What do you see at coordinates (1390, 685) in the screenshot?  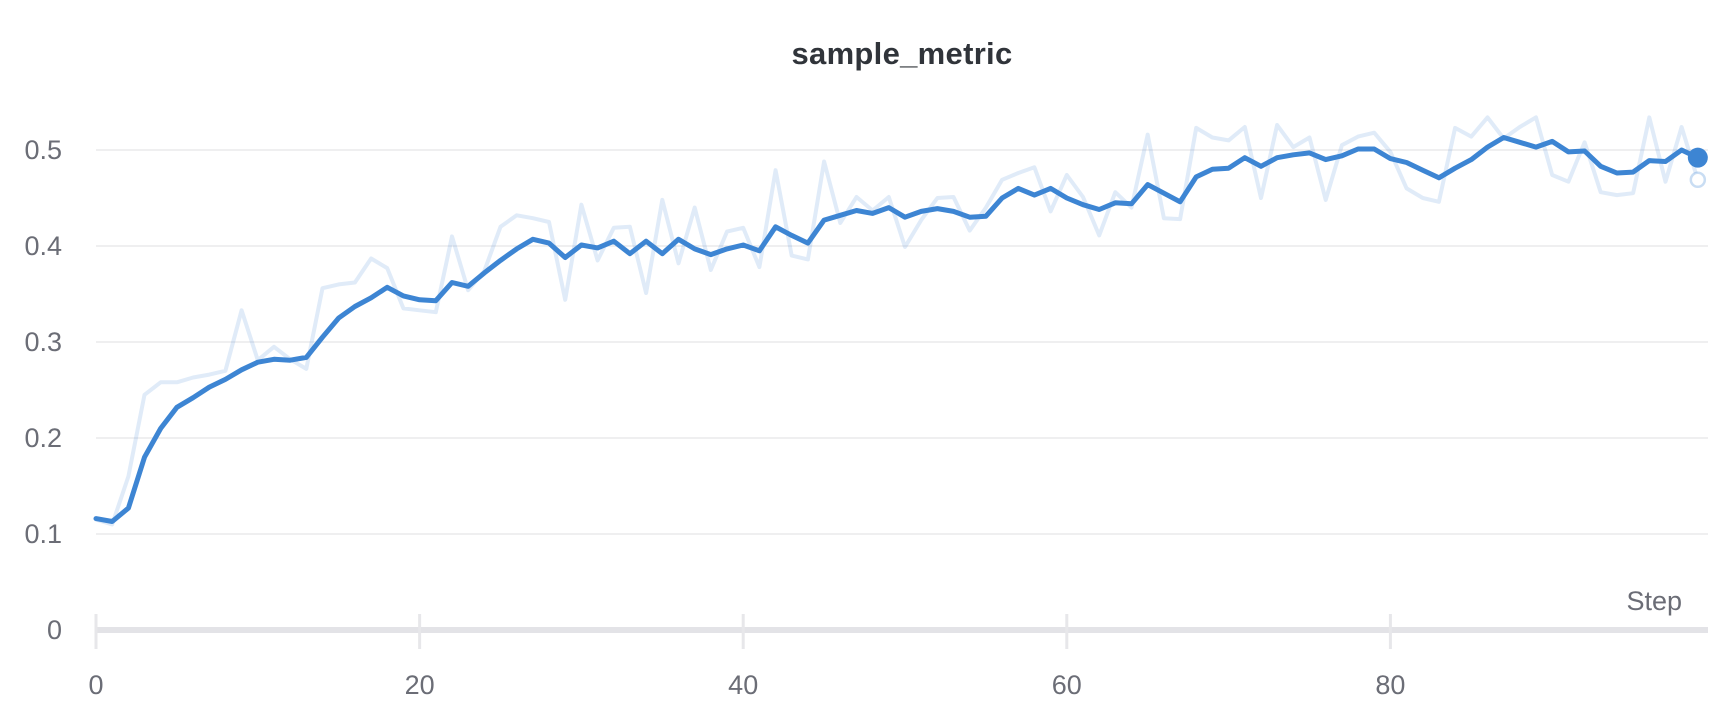 I see `x-tick-label: 80` at bounding box center [1390, 685].